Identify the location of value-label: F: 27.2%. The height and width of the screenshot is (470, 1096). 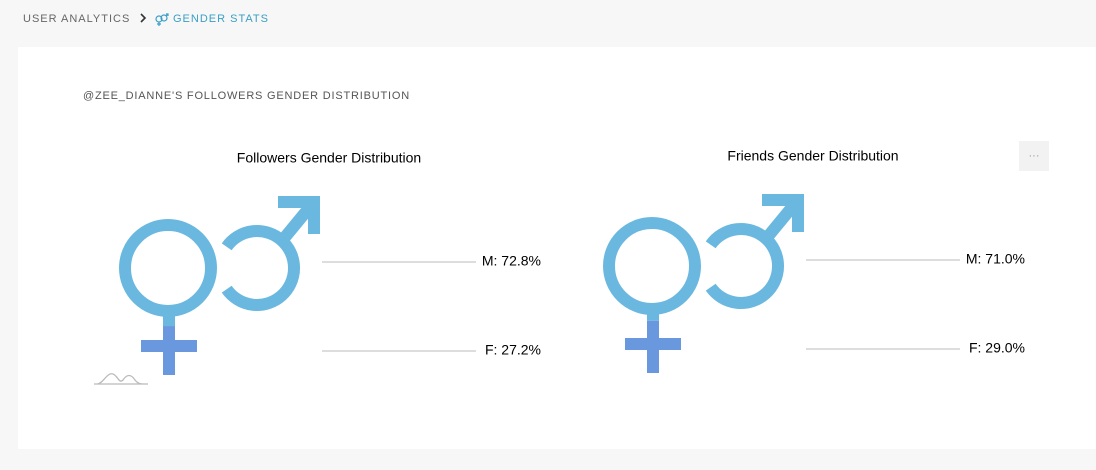
(513, 350).